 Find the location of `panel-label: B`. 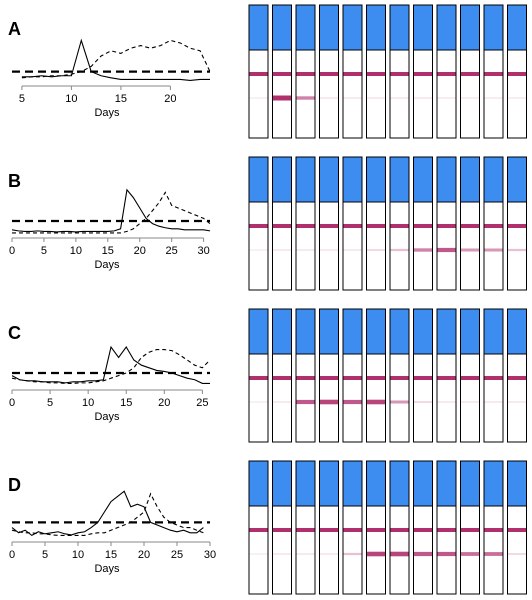

panel-label: B is located at coordinates (14, 181).